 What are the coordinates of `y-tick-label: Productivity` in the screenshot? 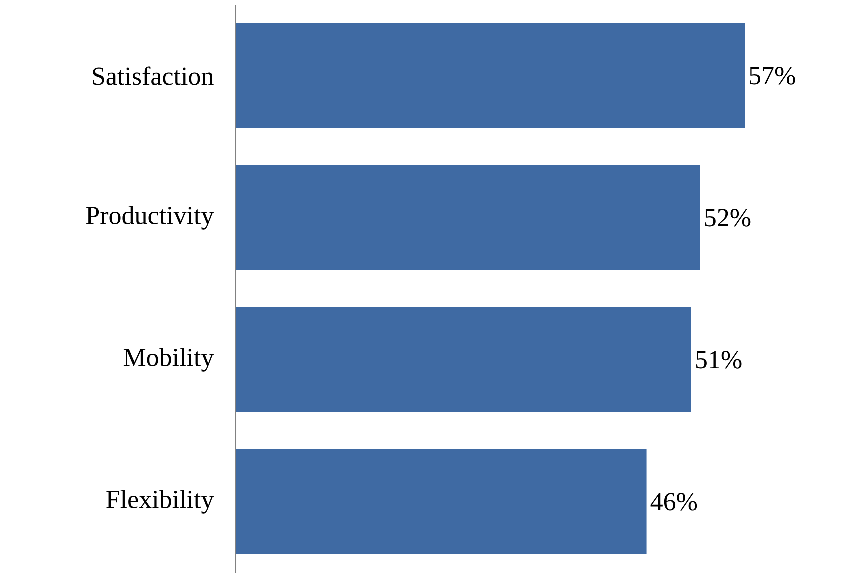 It's located at (150, 218).